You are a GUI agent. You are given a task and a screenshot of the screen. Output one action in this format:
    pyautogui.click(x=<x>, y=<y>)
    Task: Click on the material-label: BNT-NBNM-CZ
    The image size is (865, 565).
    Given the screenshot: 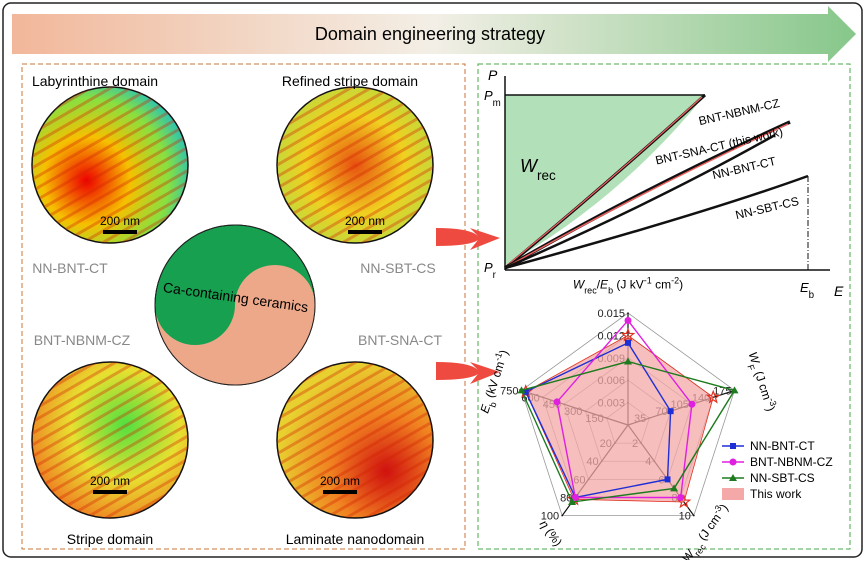 What is the action you would take?
    pyautogui.click(x=82, y=340)
    